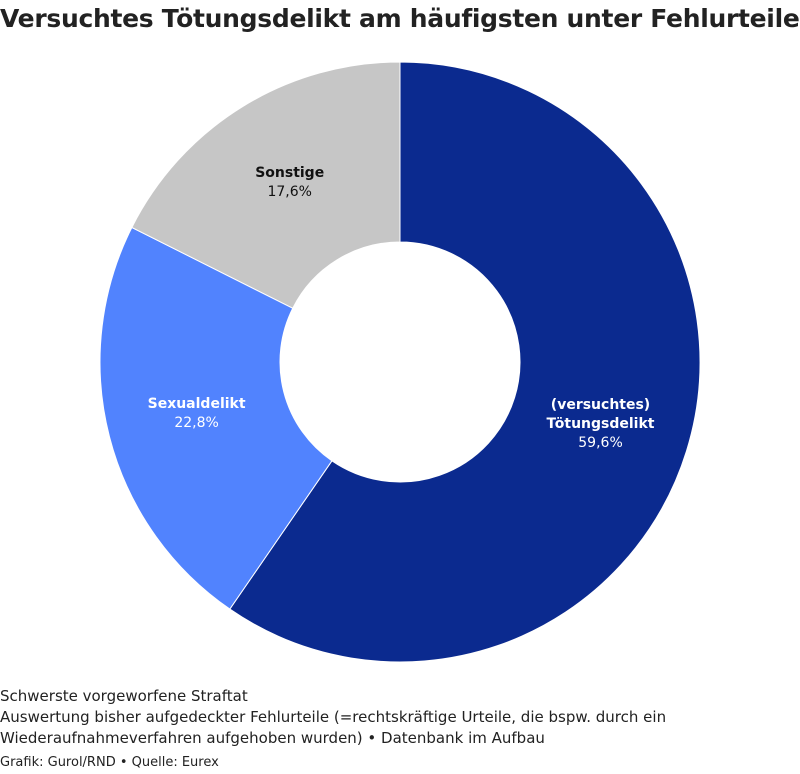 This screenshot has width=800, height=774. I want to click on category-label: Sonstige, so click(290, 173).